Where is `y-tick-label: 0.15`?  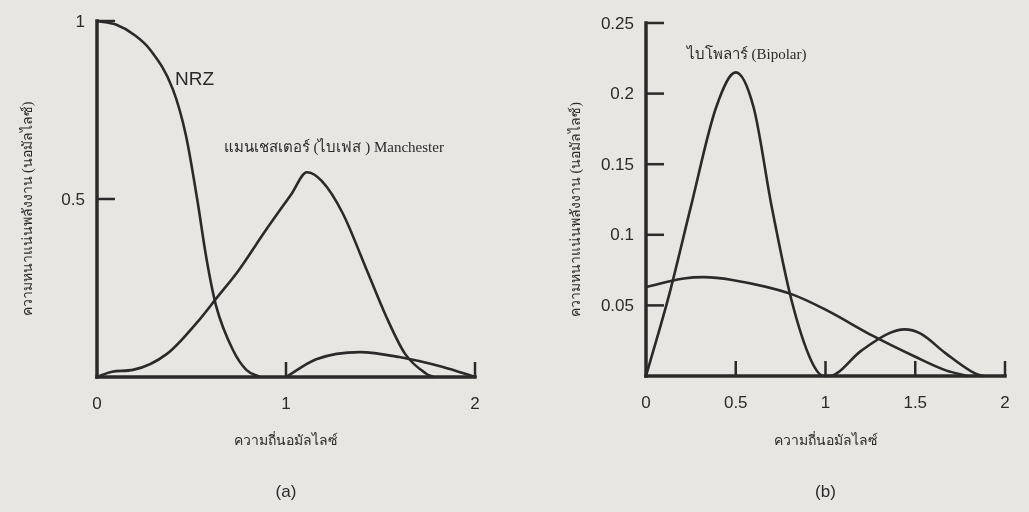 y-tick-label: 0.15 is located at coordinates (617, 164).